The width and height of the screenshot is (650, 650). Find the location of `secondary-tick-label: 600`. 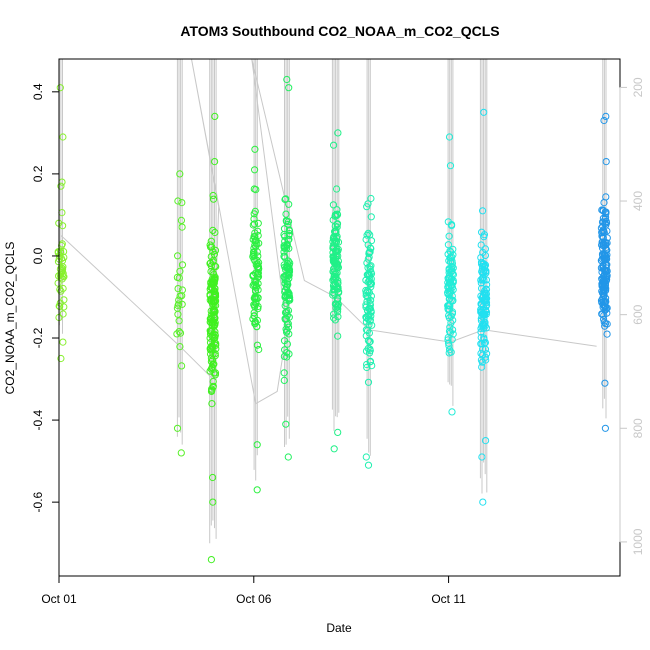

secondary-tick-label: 600 is located at coordinates (638, 314).